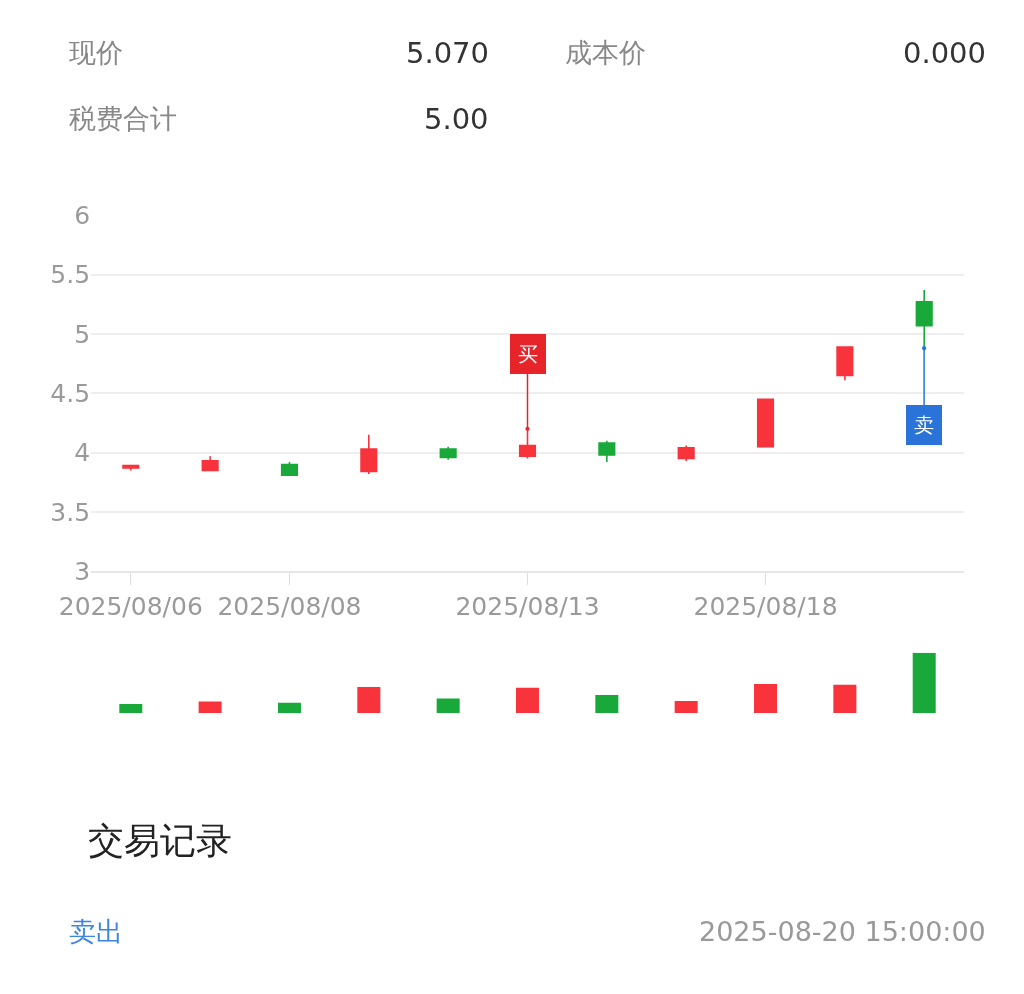 The height and width of the screenshot is (994, 1024). What do you see at coordinates (123, 118) in the screenshot?
I see `text: 税费合计` at bounding box center [123, 118].